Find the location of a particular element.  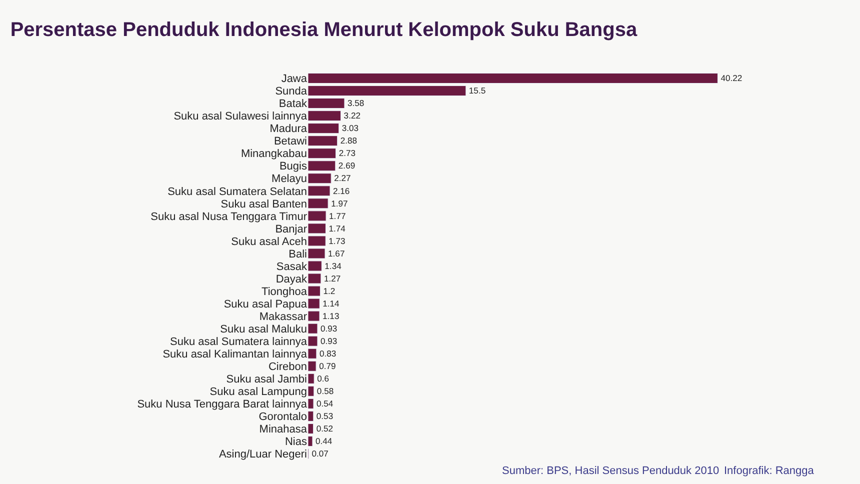

y-tick-label: Melayu is located at coordinates (289, 179).